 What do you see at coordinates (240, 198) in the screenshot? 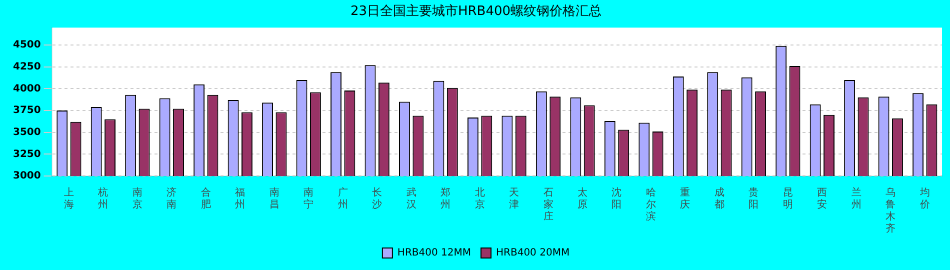
I see `x-tick-label: 福州` at bounding box center [240, 198].